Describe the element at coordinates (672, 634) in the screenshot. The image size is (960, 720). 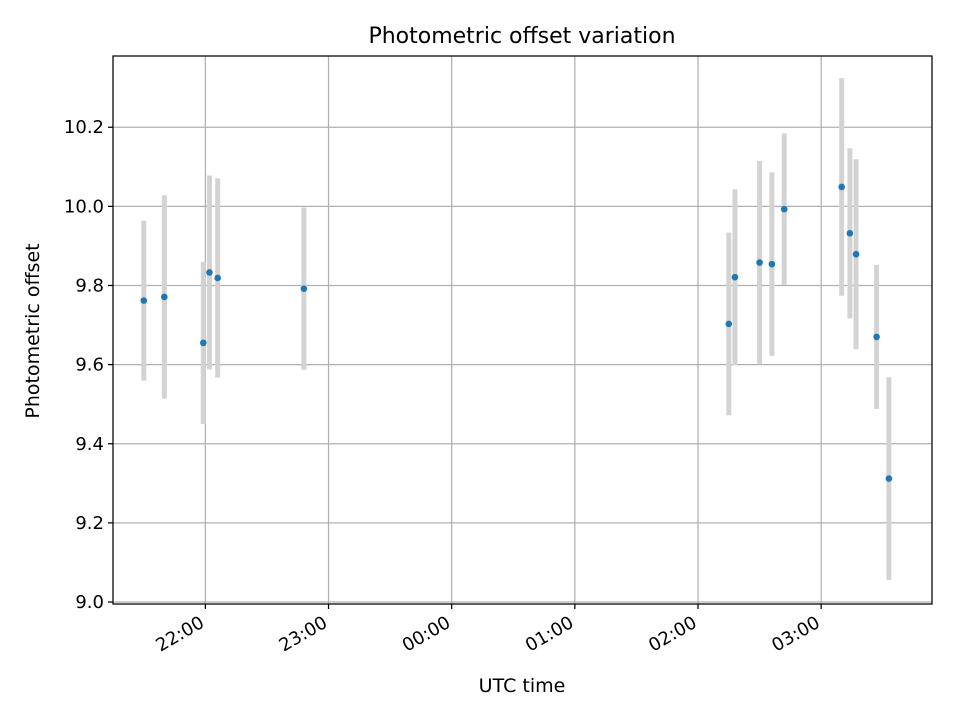
I see `x-tick-label: 02:00` at that location.